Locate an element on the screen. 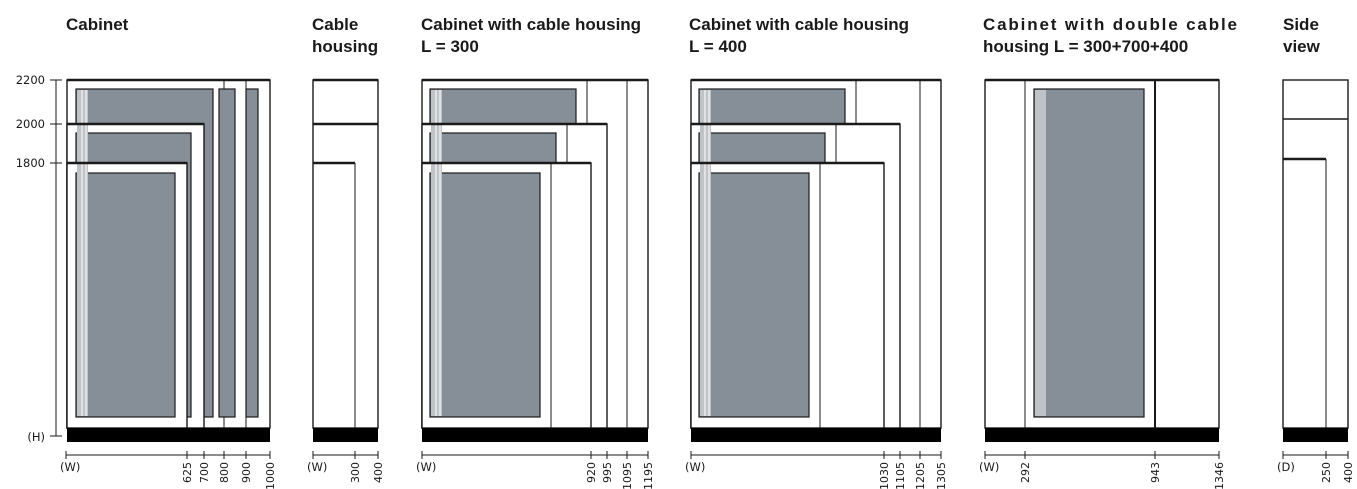  w-tick-1195: 1195 is located at coordinates (648, 475).